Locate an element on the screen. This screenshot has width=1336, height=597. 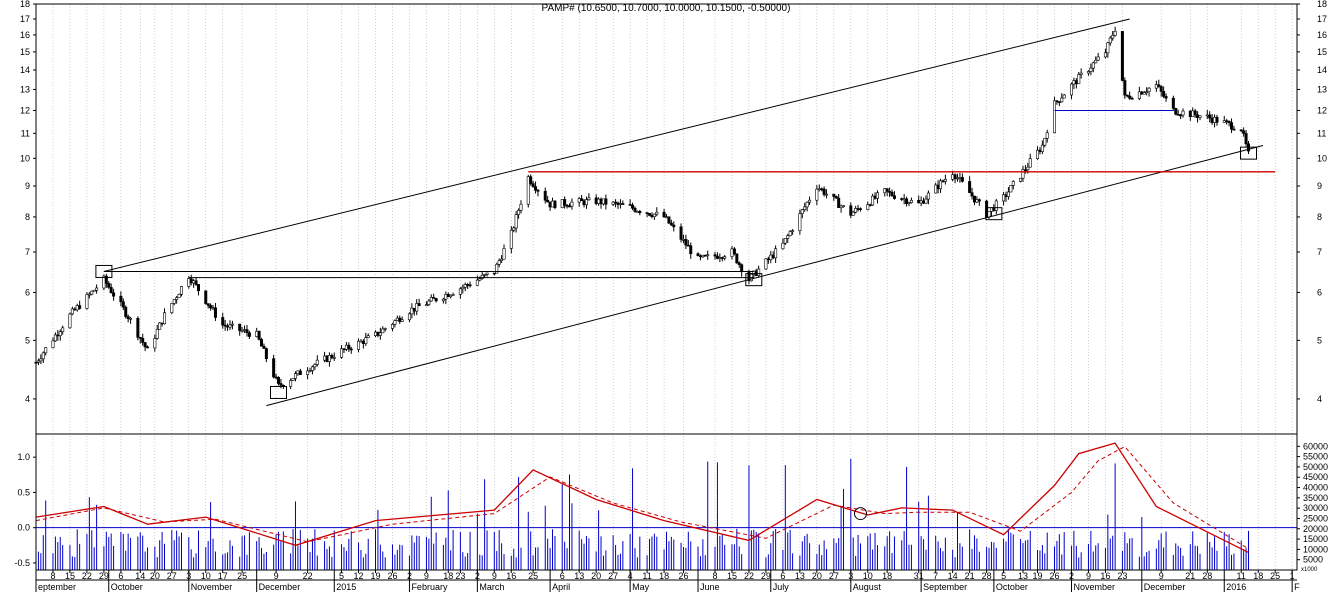
x-day-label: 19 is located at coordinates (1038, 576).